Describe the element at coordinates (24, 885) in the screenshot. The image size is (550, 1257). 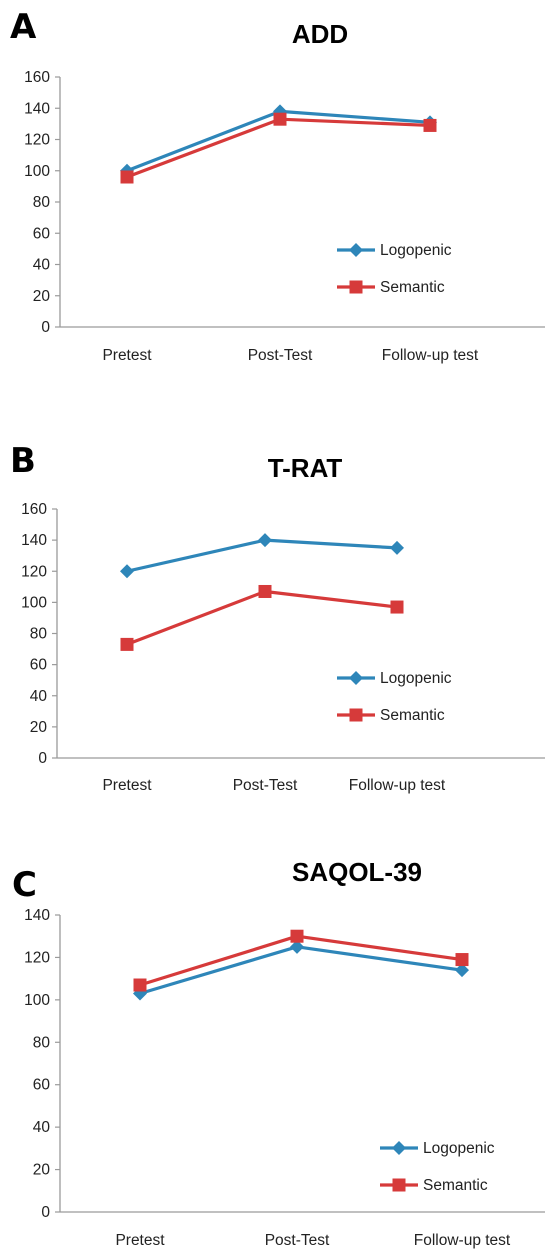
I see `panel-letter: C` at that location.